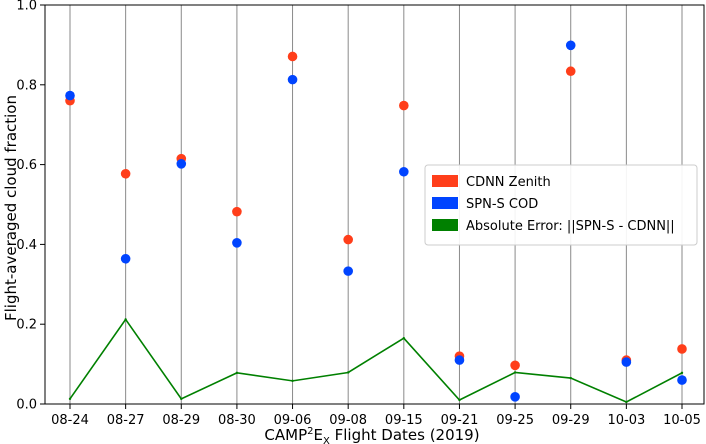 This screenshot has height=444, width=706. Describe the element at coordinates (508, 182) in the screenshot. I see `legend-label-cdnn: CDNN Zenith` at that location.